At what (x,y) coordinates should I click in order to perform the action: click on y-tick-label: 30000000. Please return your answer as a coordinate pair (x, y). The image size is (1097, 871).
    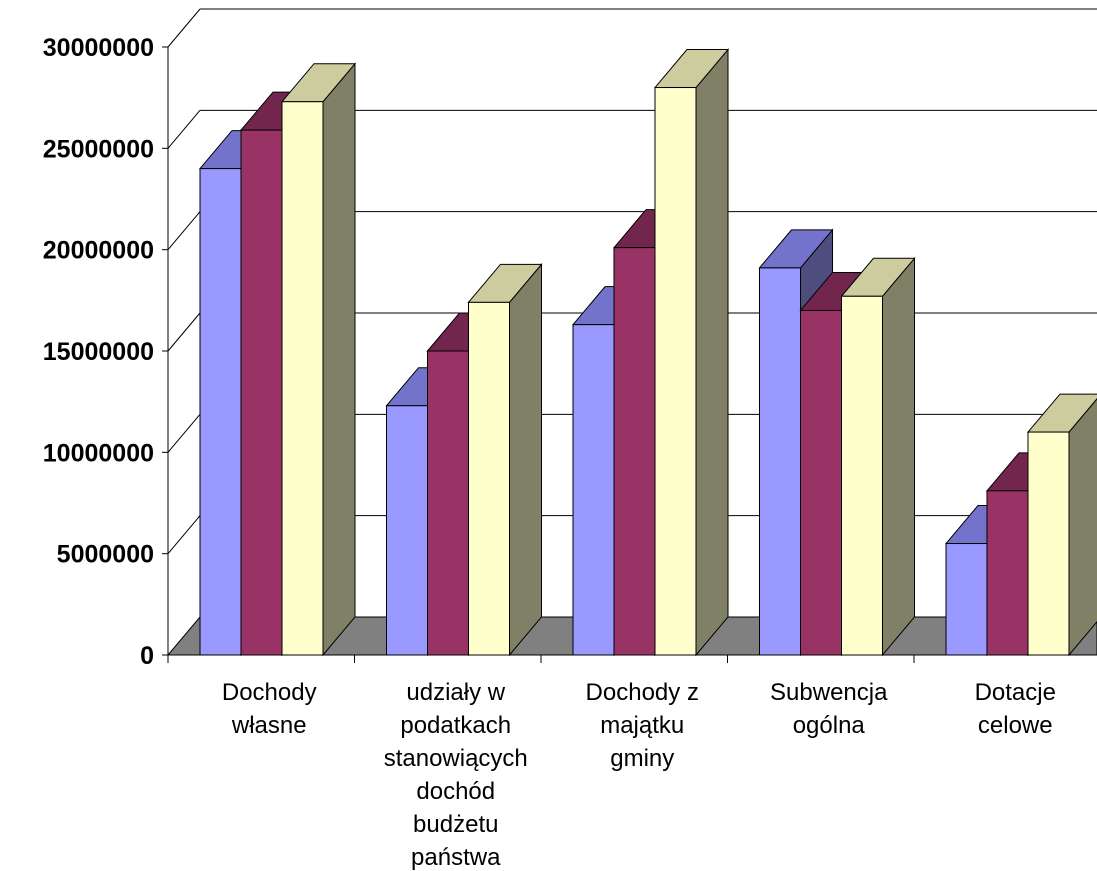
    Looking at the image, I should click on (98, 48).